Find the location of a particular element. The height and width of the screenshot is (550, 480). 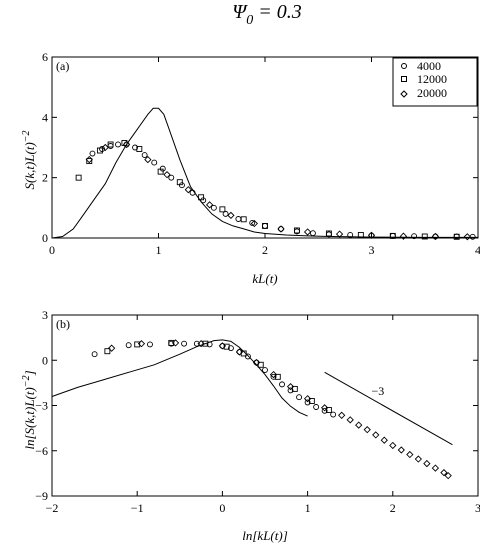

panel-b-xlabel: ln[kL(t)] is located at coordinates (265, 535).